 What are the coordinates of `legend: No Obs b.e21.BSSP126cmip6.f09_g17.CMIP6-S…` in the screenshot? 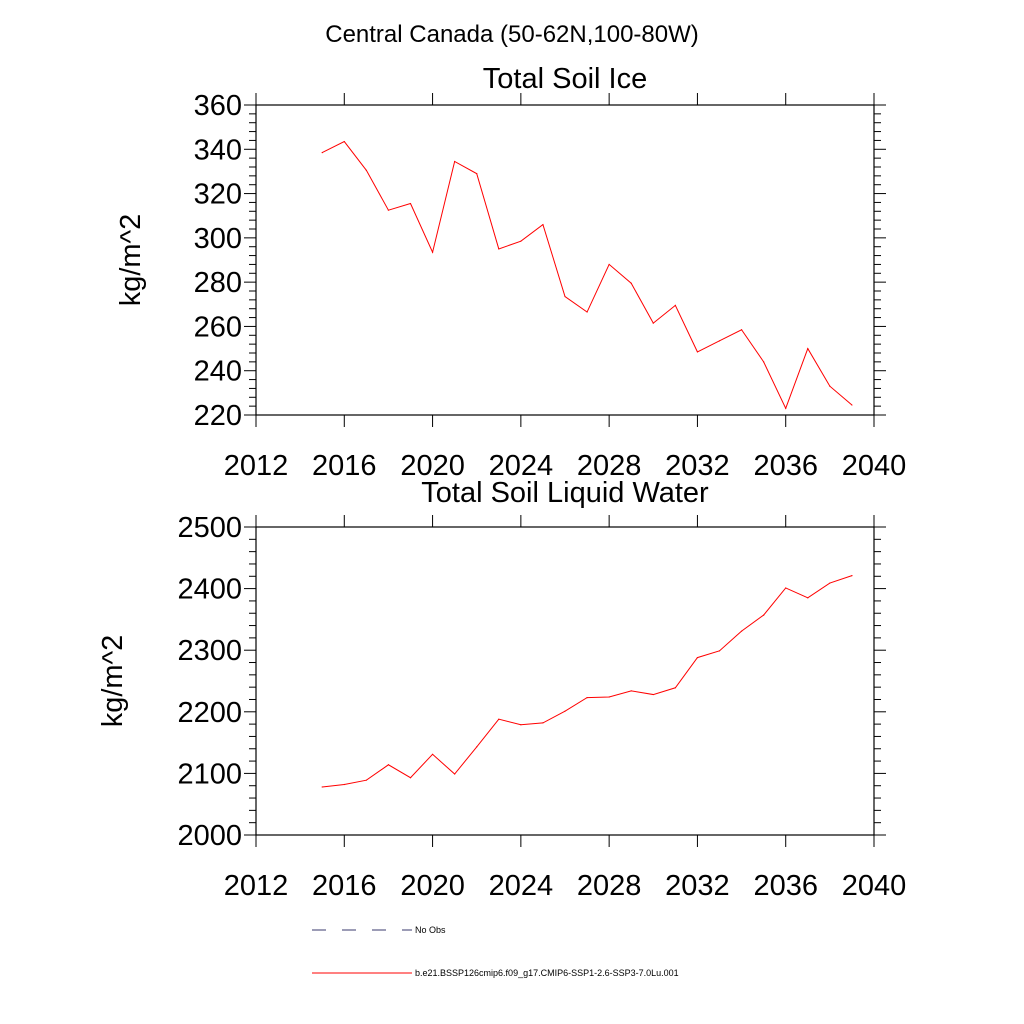 It's located at (495, 951).